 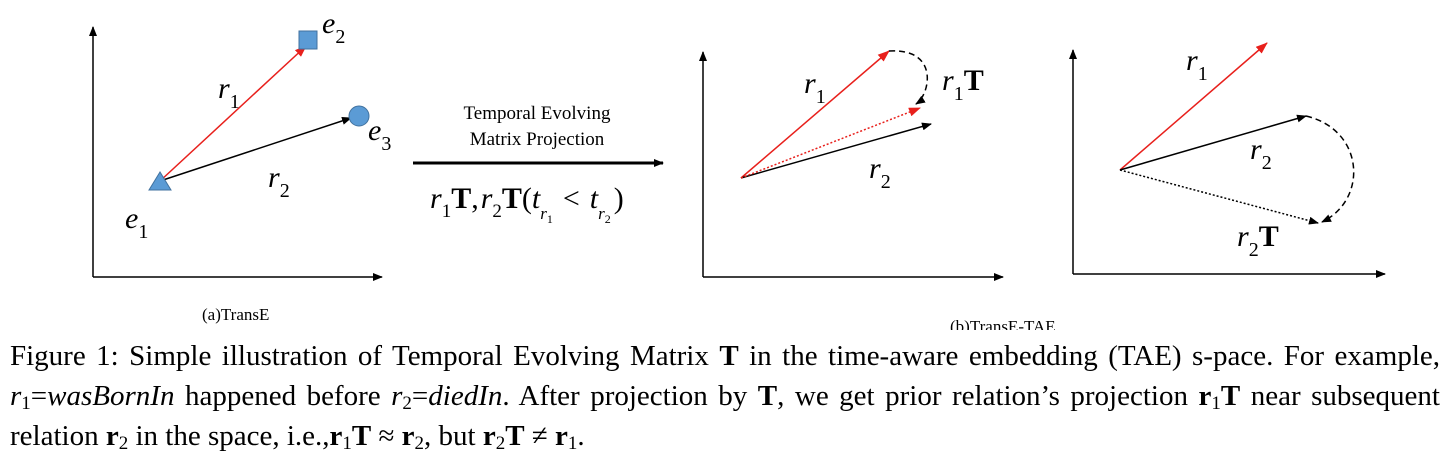 What do you see at coordinates (988, 396) in the screenshot?
I see `caption-we-get: , we get prior relation’s projection` at bounding box center [988, 396].